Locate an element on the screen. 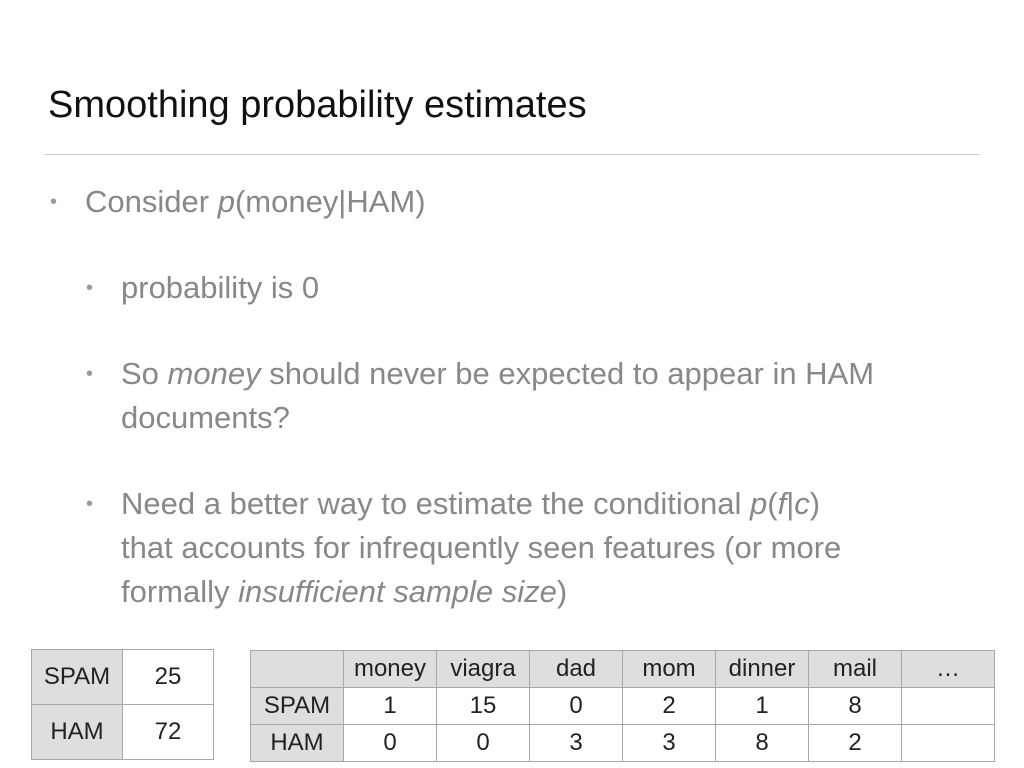 This screenshot has width=1024, height=768. header-cell-dad: dad is located at coordinates (576, 669).